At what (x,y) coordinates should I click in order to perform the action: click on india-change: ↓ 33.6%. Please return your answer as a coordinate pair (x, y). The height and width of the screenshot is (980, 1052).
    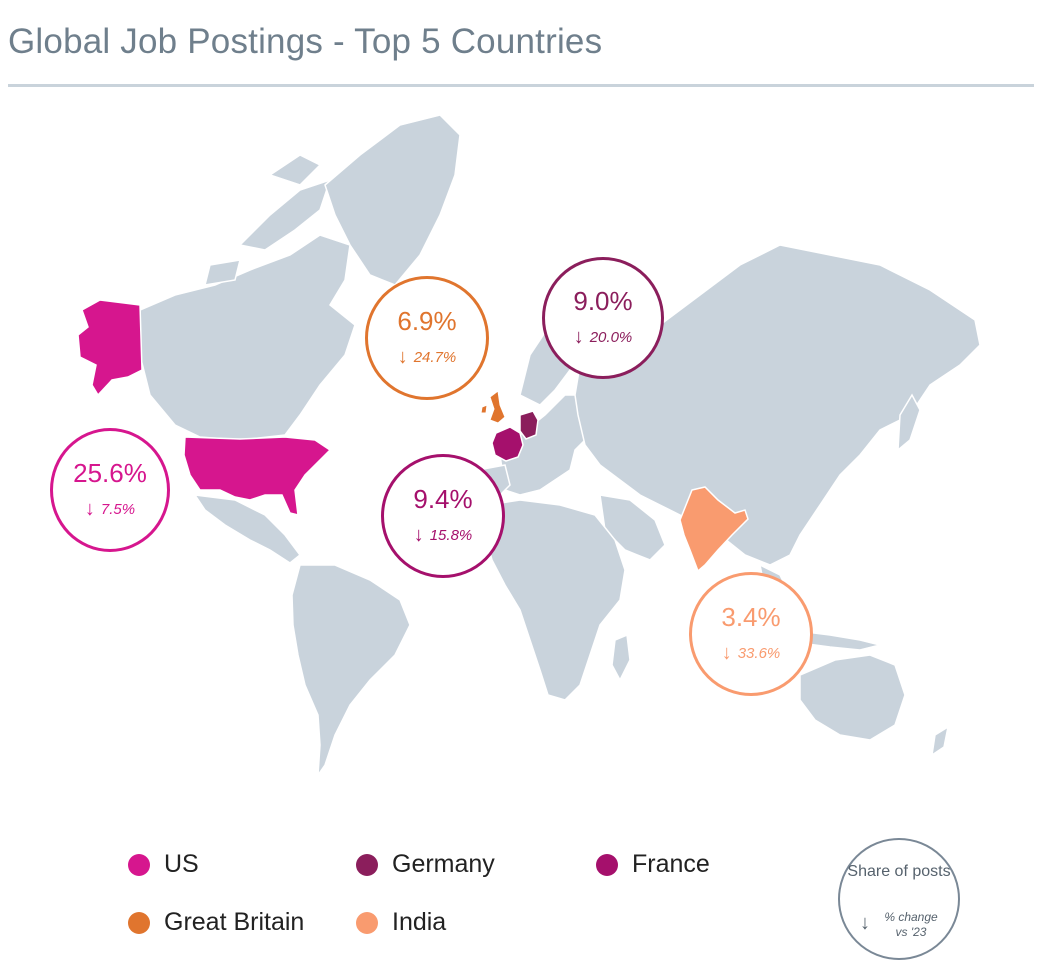
    Looking at the image, I should click on (751, 652).